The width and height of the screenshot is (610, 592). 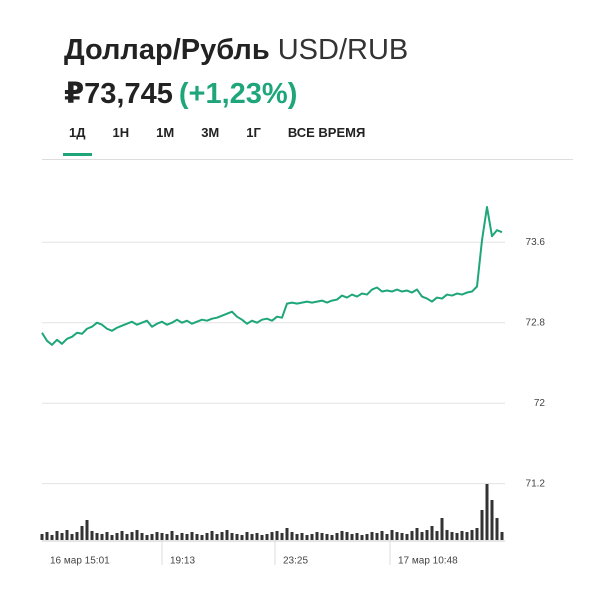 I want to click on separator, so click(x=307, y=159).